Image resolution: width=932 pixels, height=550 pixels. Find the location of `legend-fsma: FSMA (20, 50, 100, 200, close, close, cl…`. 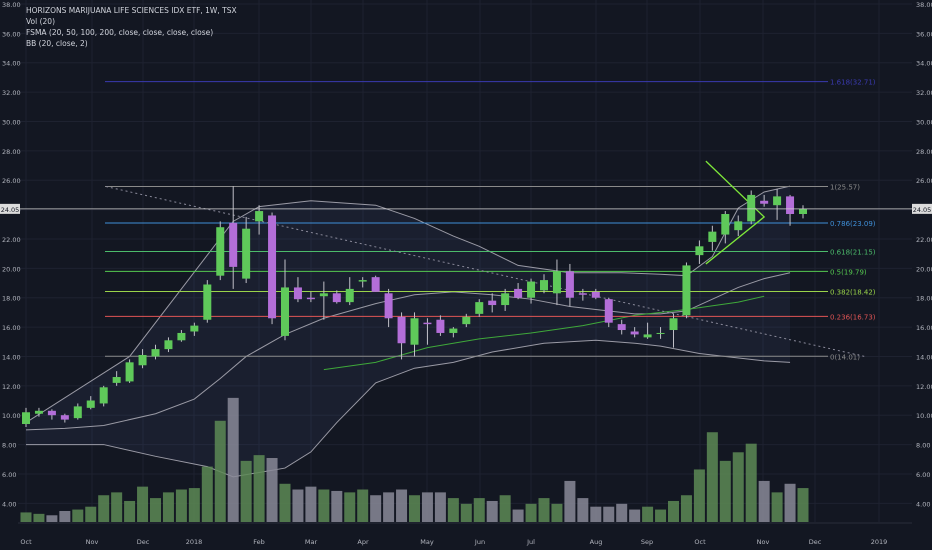

legend-fsma: FSMA (20, 50, 100, 200, close, close, cl… is located at coordinates (120, 32).